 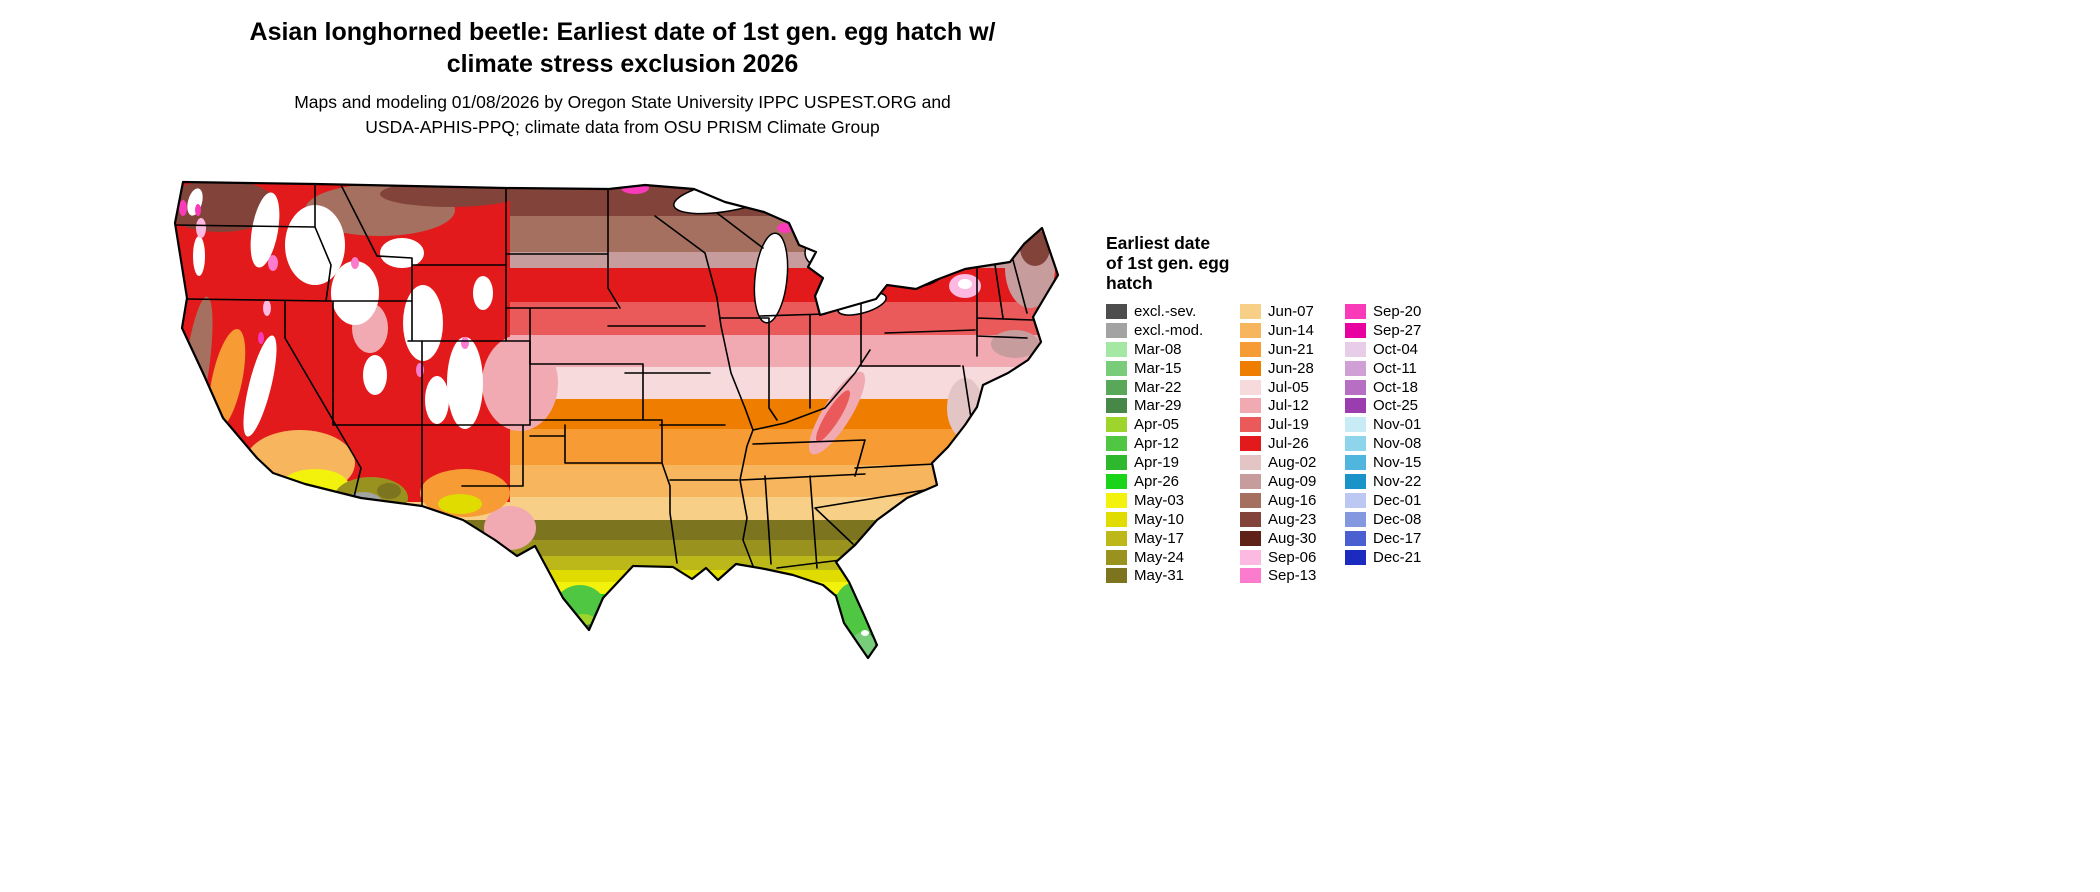 I want to click on legend-entry: May-03, so click(x=1173, y=500).